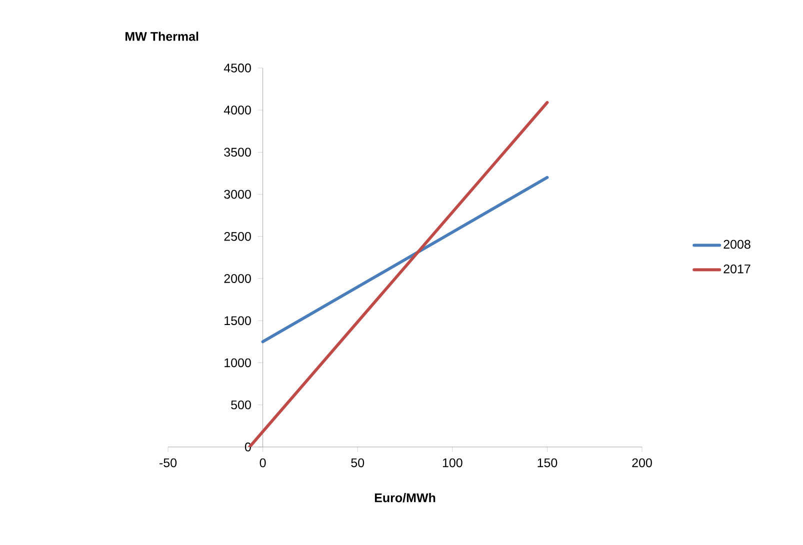 The width and height of the screenshot is (803, 545). Describe the element at coordinates (263, 463) in the screenshot. I see `x-tick-label: 0` at that location.